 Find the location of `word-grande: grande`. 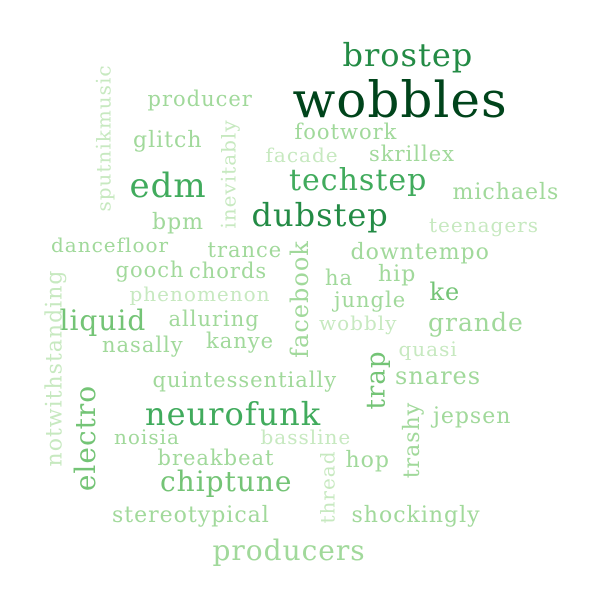

word-grande: grande is located at coordinates (476, 322).